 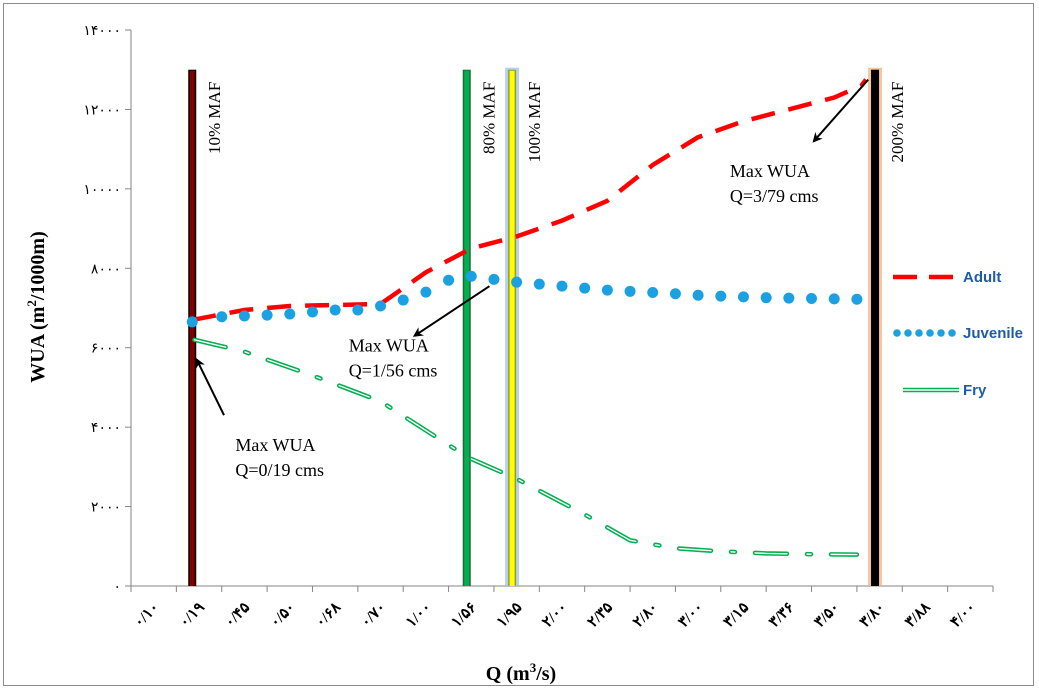 What do you see at coordinates (645, 615) in the screenshot?
I see `x-tick-label: ۲/۸۰` at bounding box center [645, 615].